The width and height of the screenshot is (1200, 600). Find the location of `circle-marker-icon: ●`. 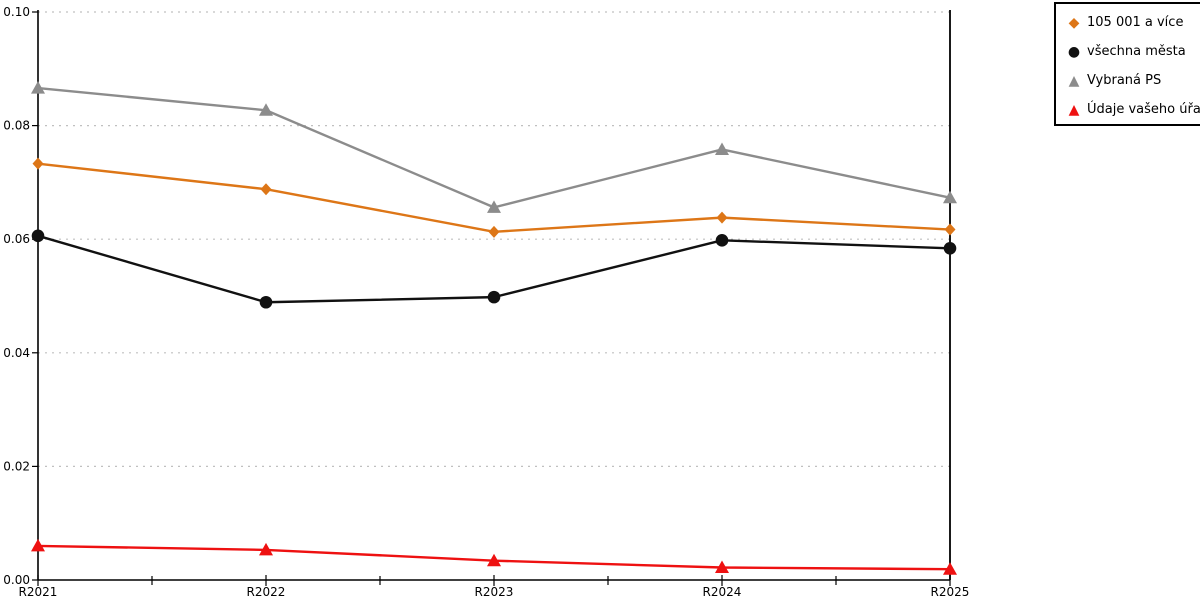

circle-marker-icon: ● is located at coordinates (1074, 51).